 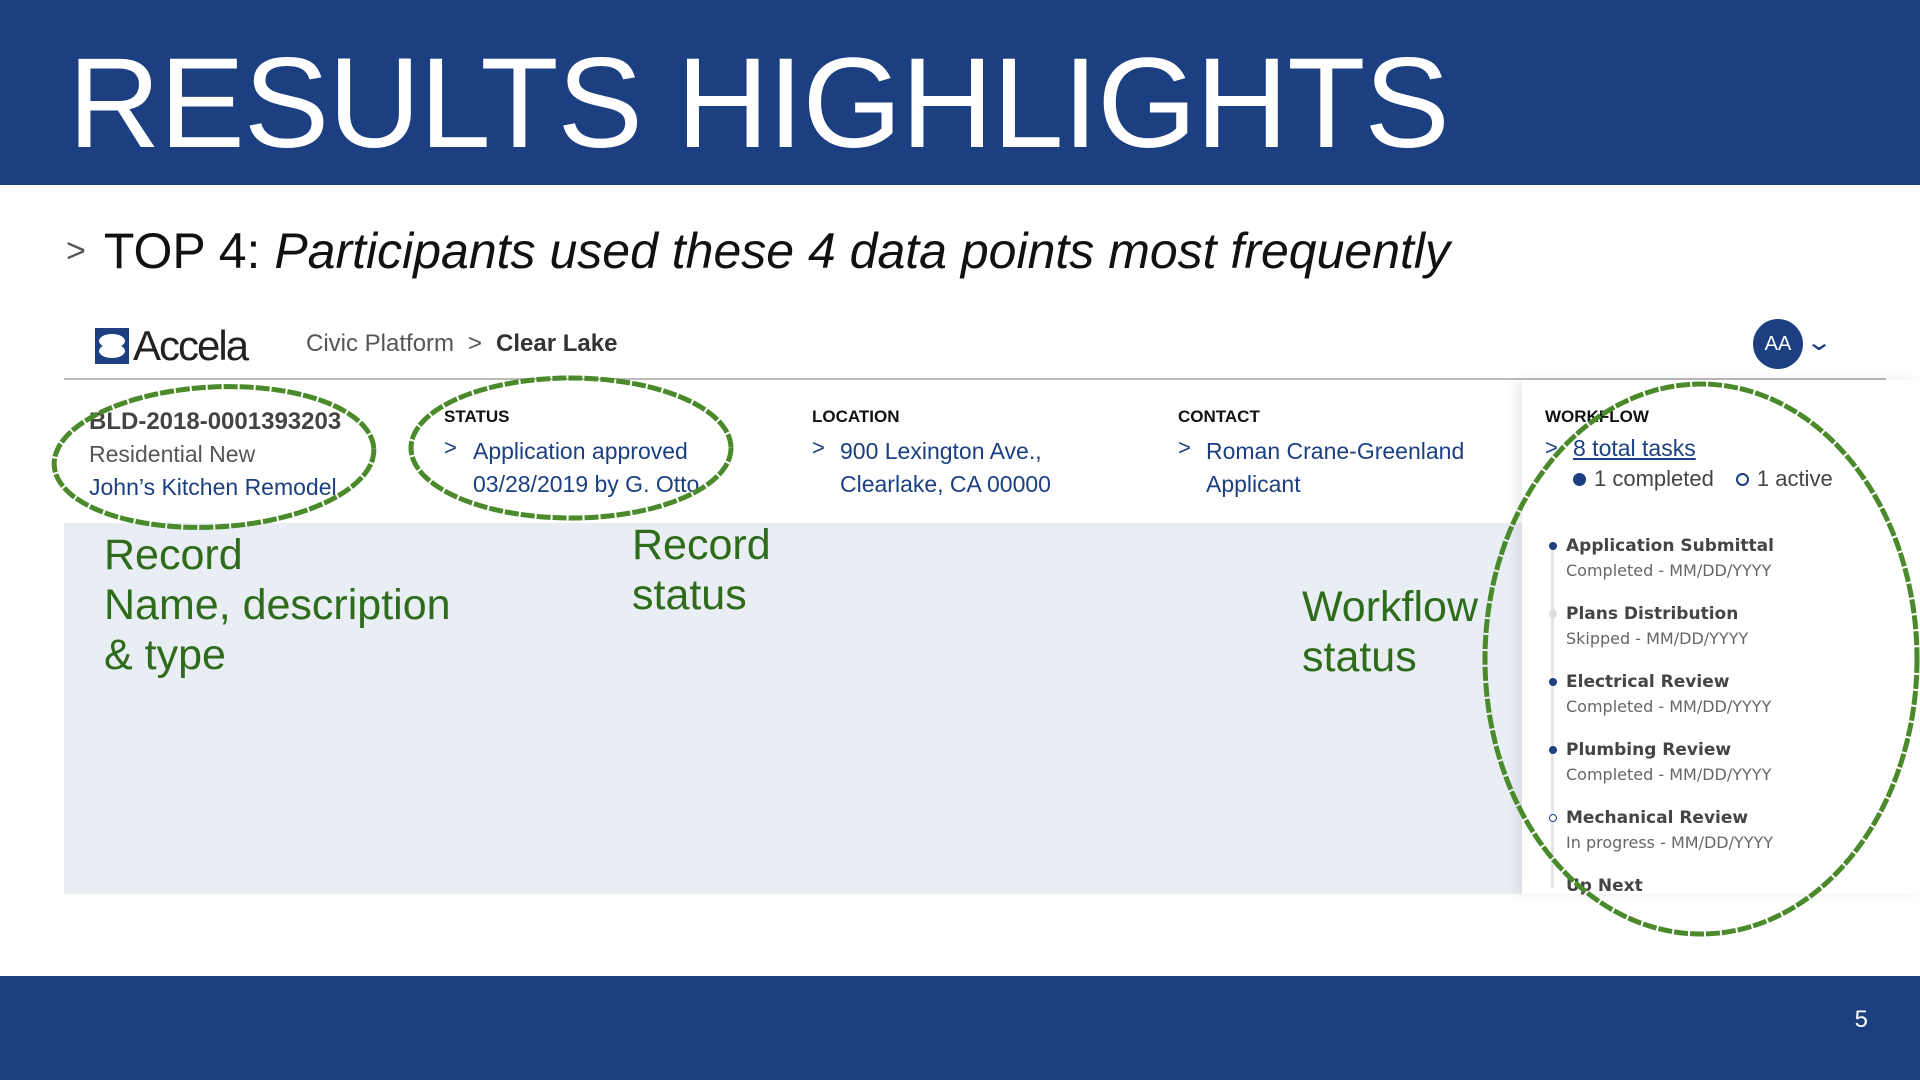 I want to click on avatar: AA, so click(x=1778, y=344).